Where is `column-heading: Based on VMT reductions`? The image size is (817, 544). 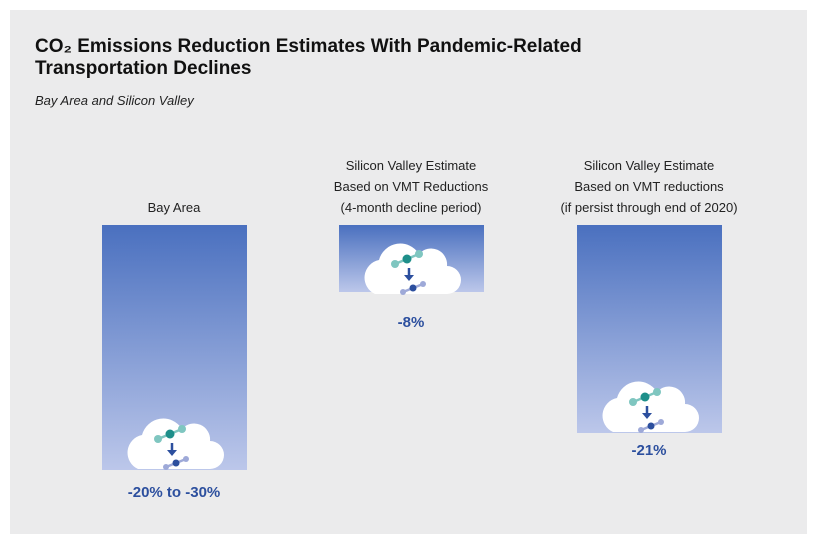
column-heading: Based on VMT reductions is located at coordinates (649, 186).